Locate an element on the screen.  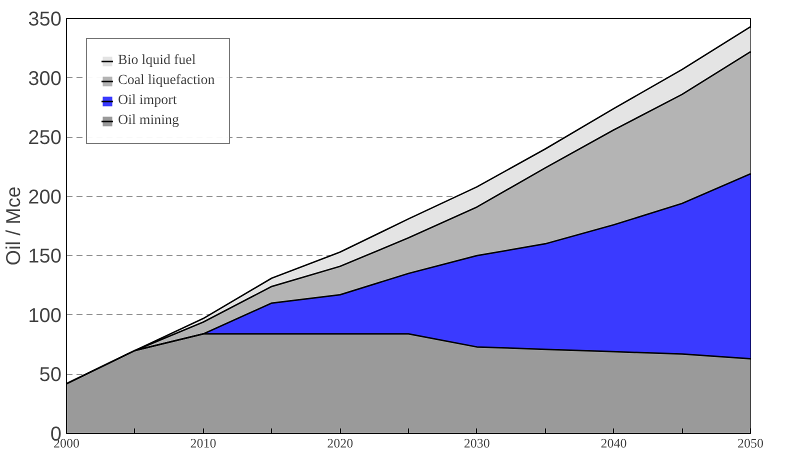
x-tick-label: 2020 is located at coordinates (340, 443).